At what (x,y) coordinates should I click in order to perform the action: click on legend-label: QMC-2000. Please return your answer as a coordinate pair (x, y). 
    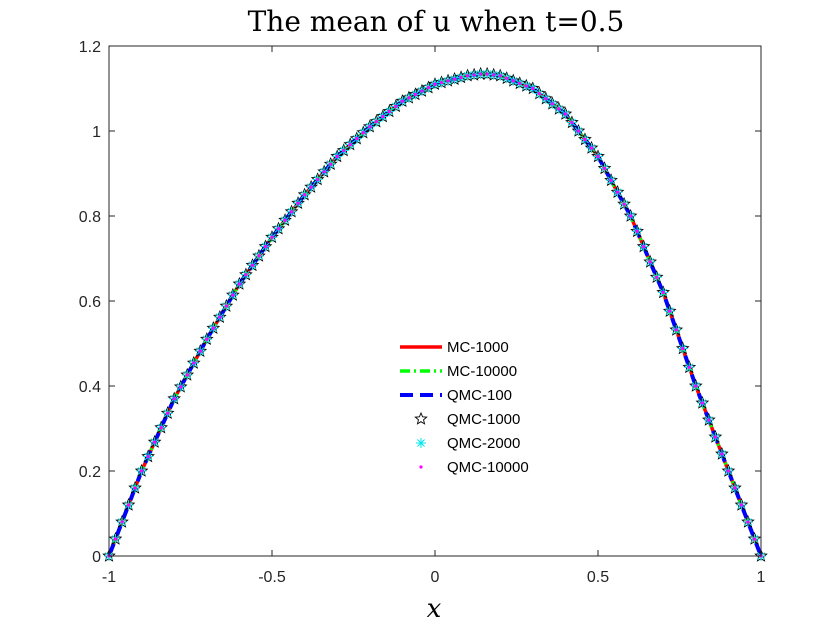
    Looking at the image, I should click on (483, 443).